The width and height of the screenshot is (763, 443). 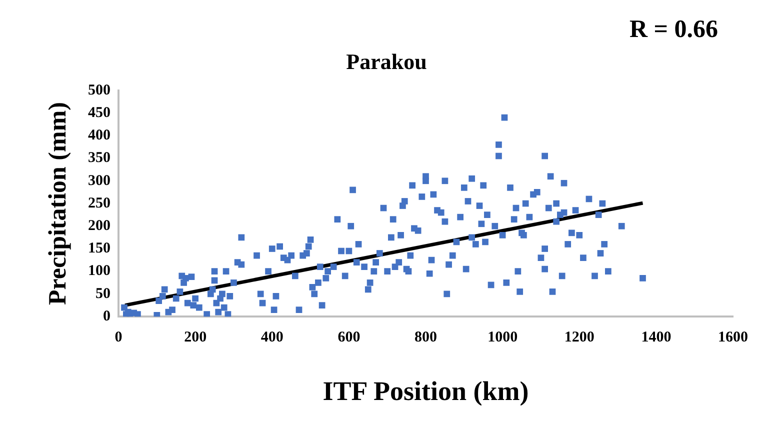 I want to click on text: R = 0.66, so click(x=673, y=29).